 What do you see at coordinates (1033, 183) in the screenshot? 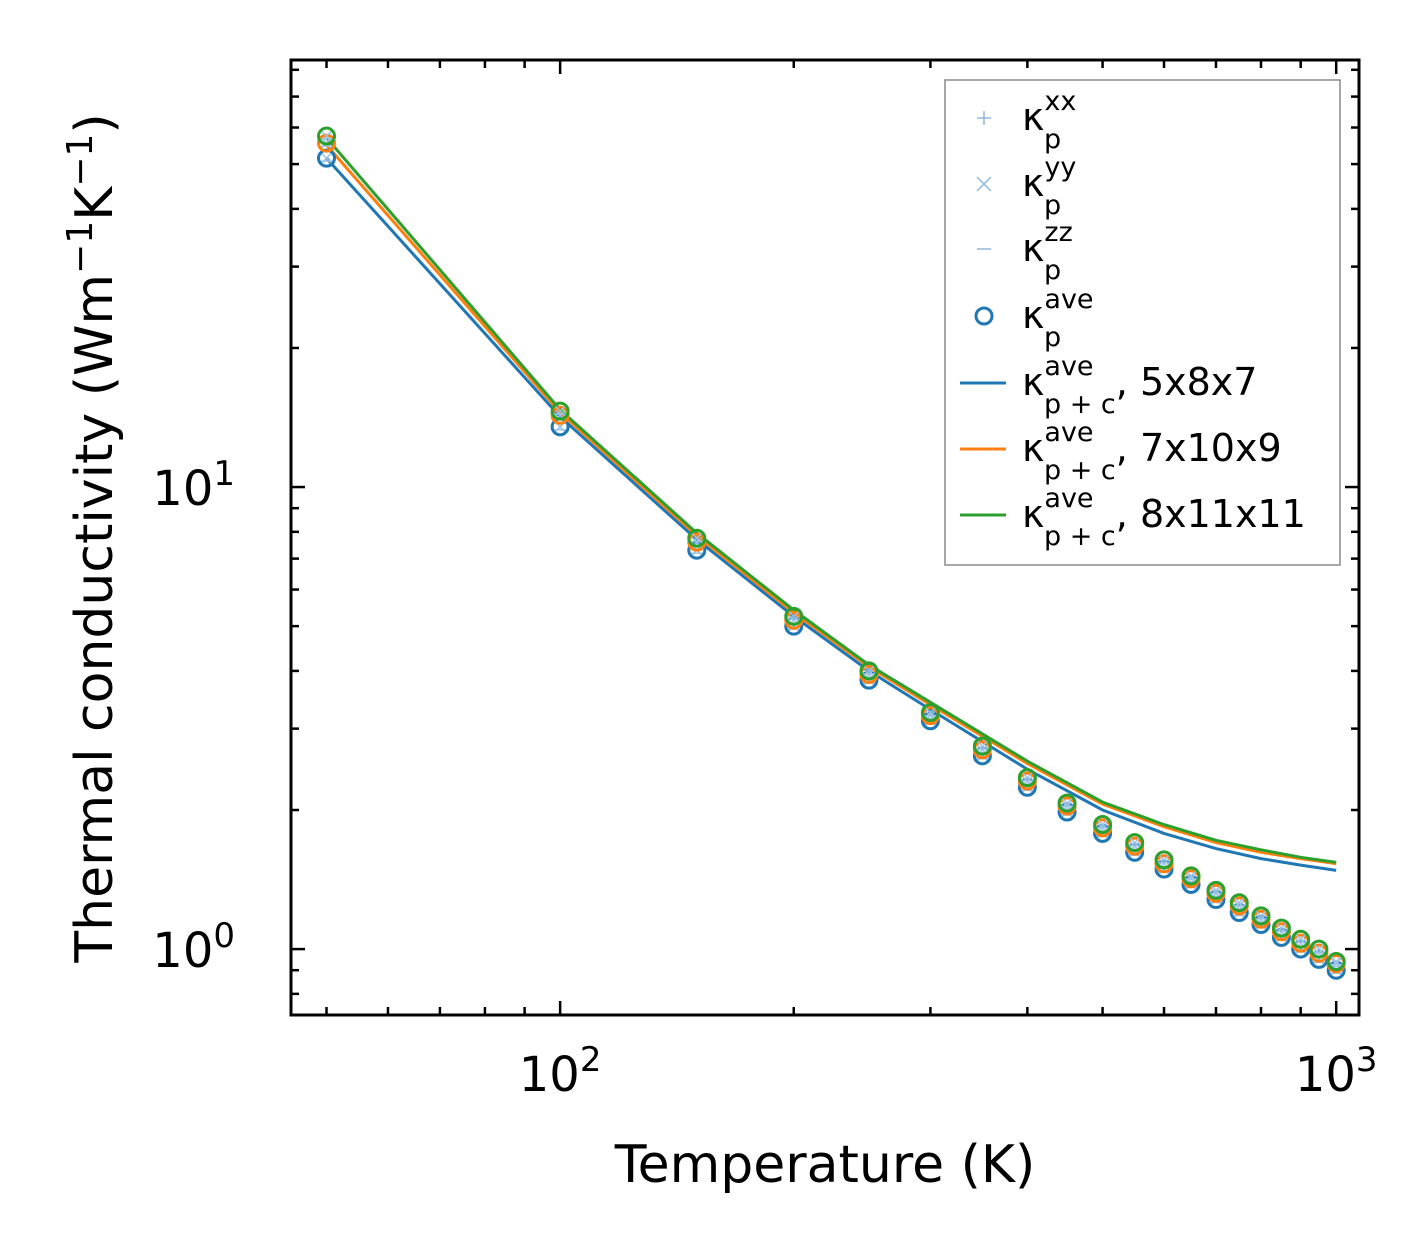
I see `legend-entry-1-symbol: κ` at bounding box center [1033, 183].